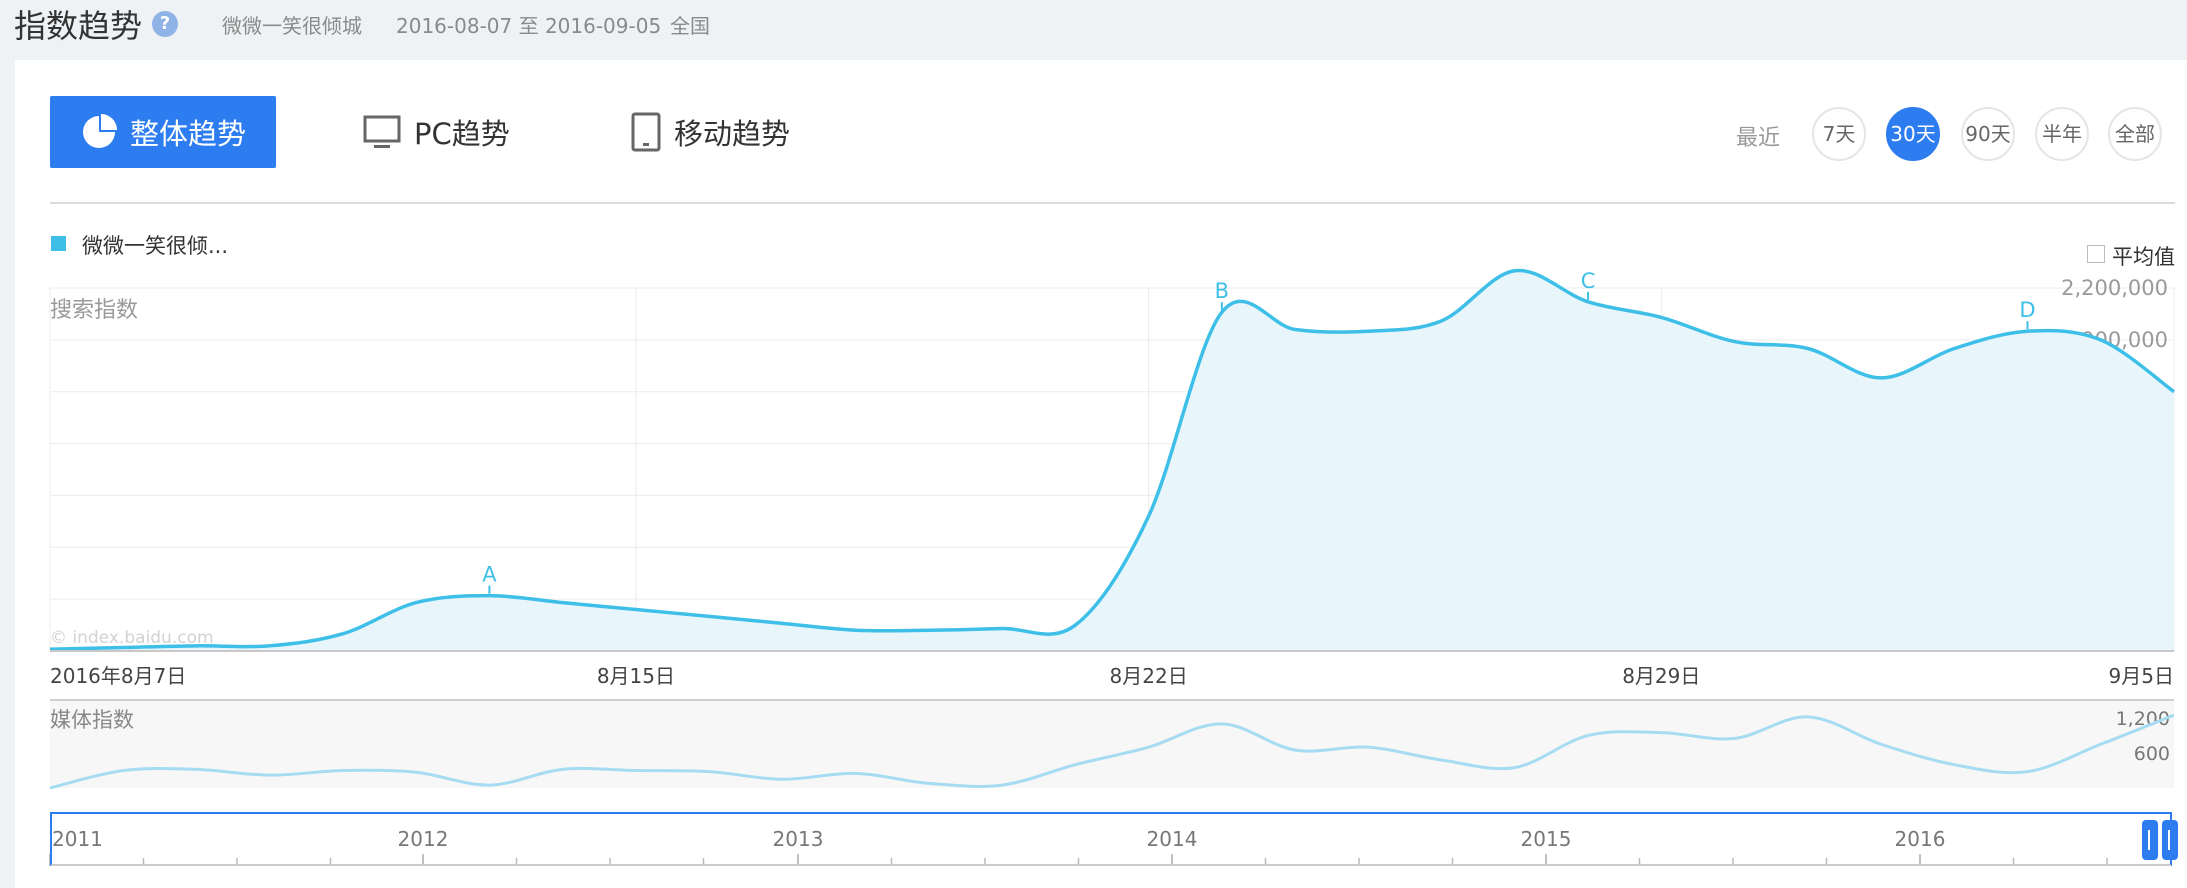 The width and height of the screenshot is (2187, 888). Describe the element at coordinates (1222, 291) in the screenshot. I see `annotation-label: B` at that location.